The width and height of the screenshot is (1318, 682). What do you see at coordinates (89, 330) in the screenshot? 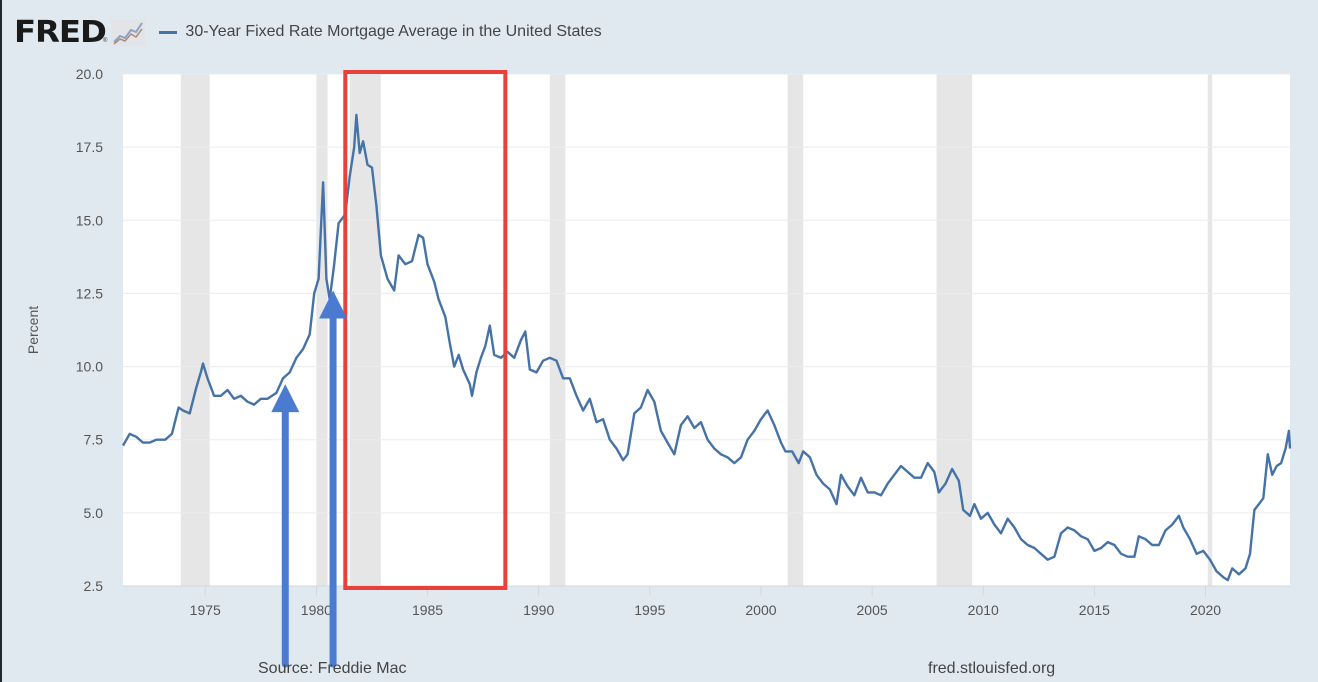
I see `y-axis: 2.5 5.0 7.5 10.0 12.5 15.0 17.5 20.0` at bounding box center [89, 330].